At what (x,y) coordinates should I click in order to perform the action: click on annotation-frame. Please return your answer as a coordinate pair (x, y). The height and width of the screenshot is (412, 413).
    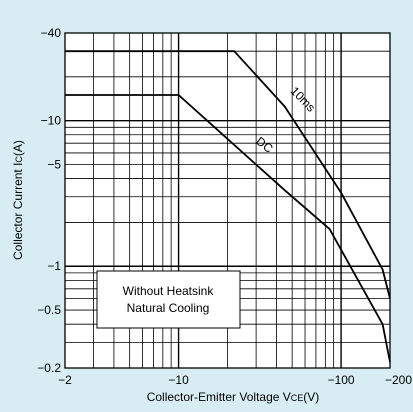
    Looking at the image, I should click on (168, 299).